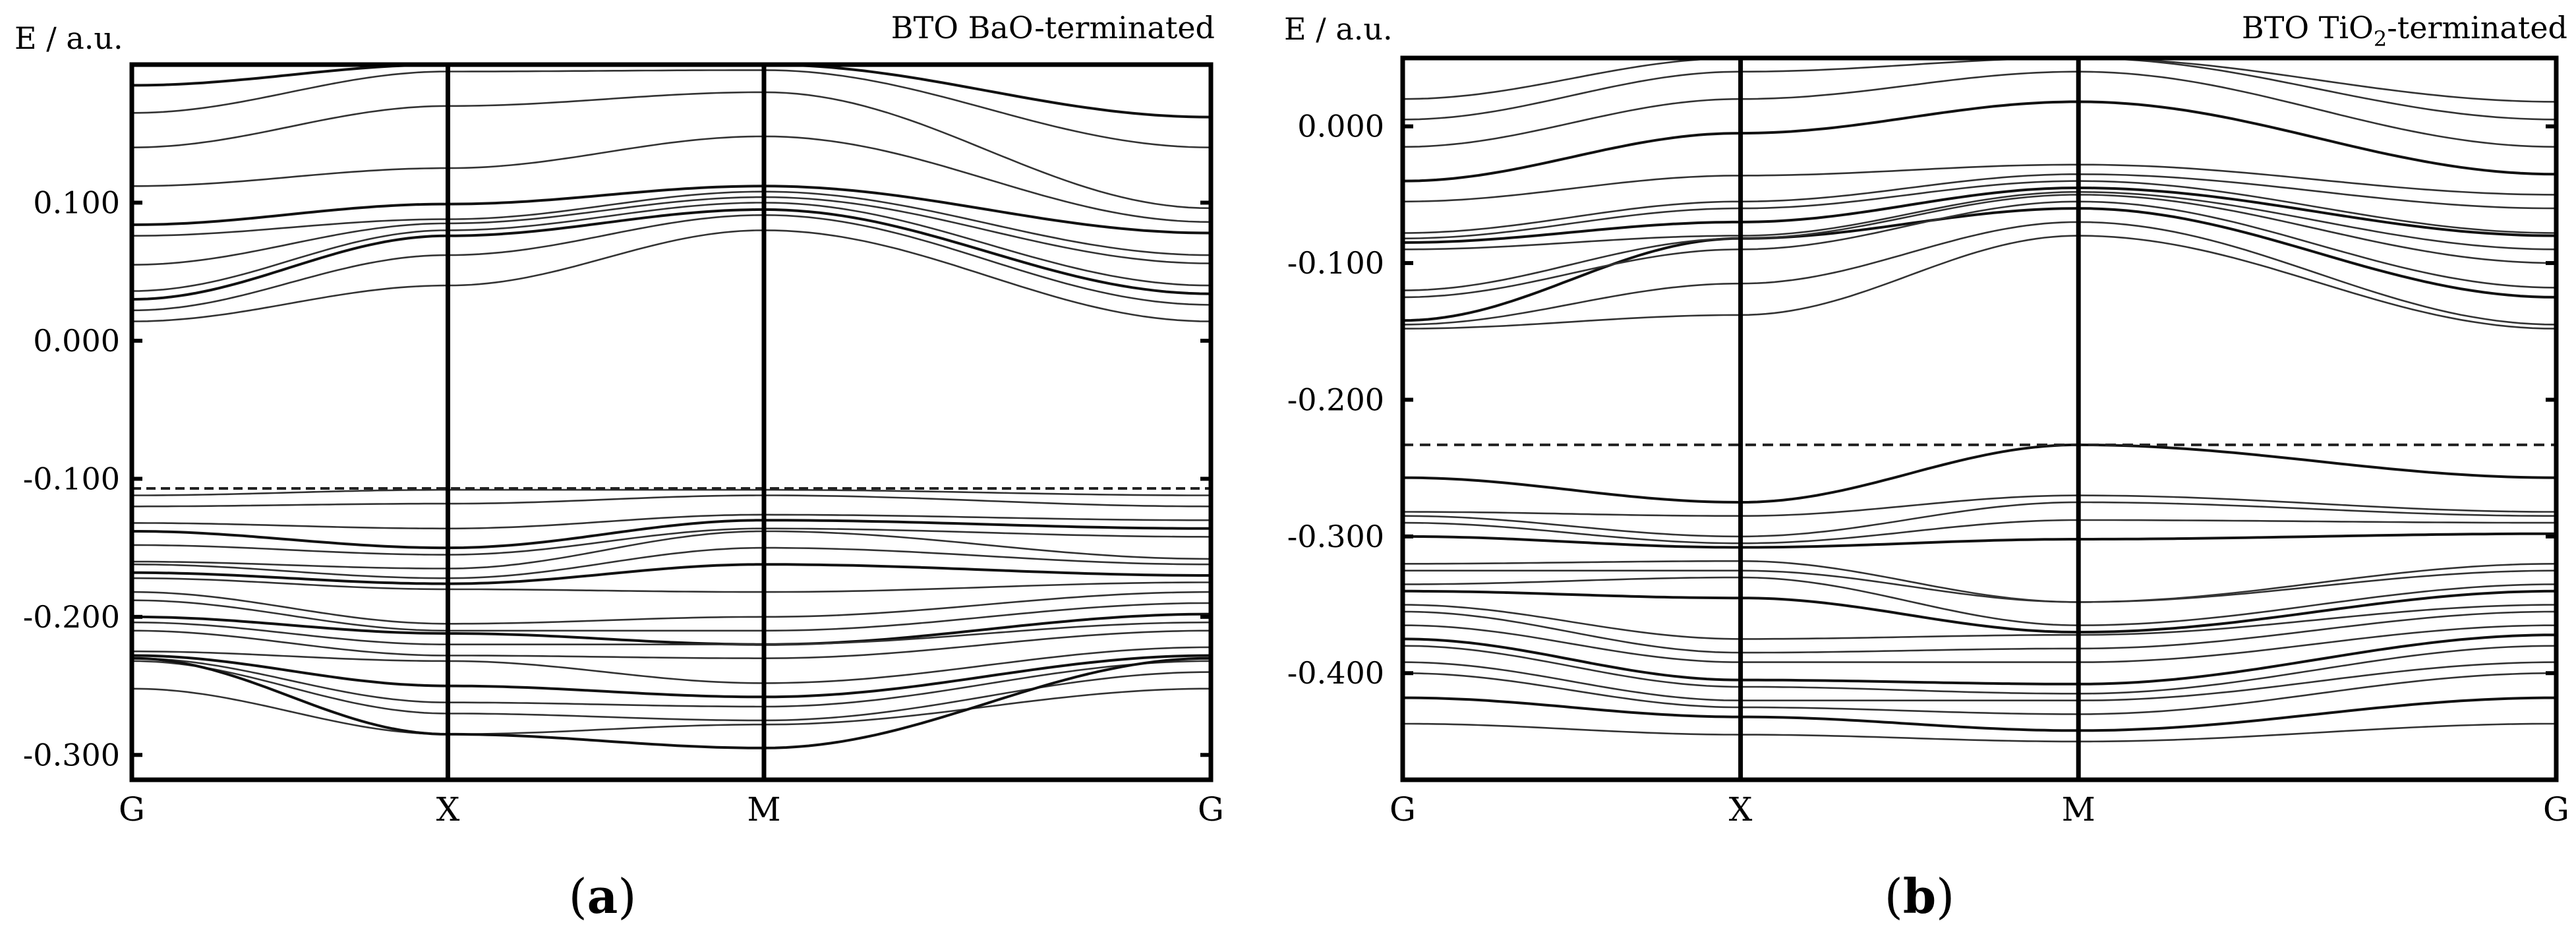 The image size is (2576, 936). I want to click on kpoint-label-b-3: G, so click(2556, 809).